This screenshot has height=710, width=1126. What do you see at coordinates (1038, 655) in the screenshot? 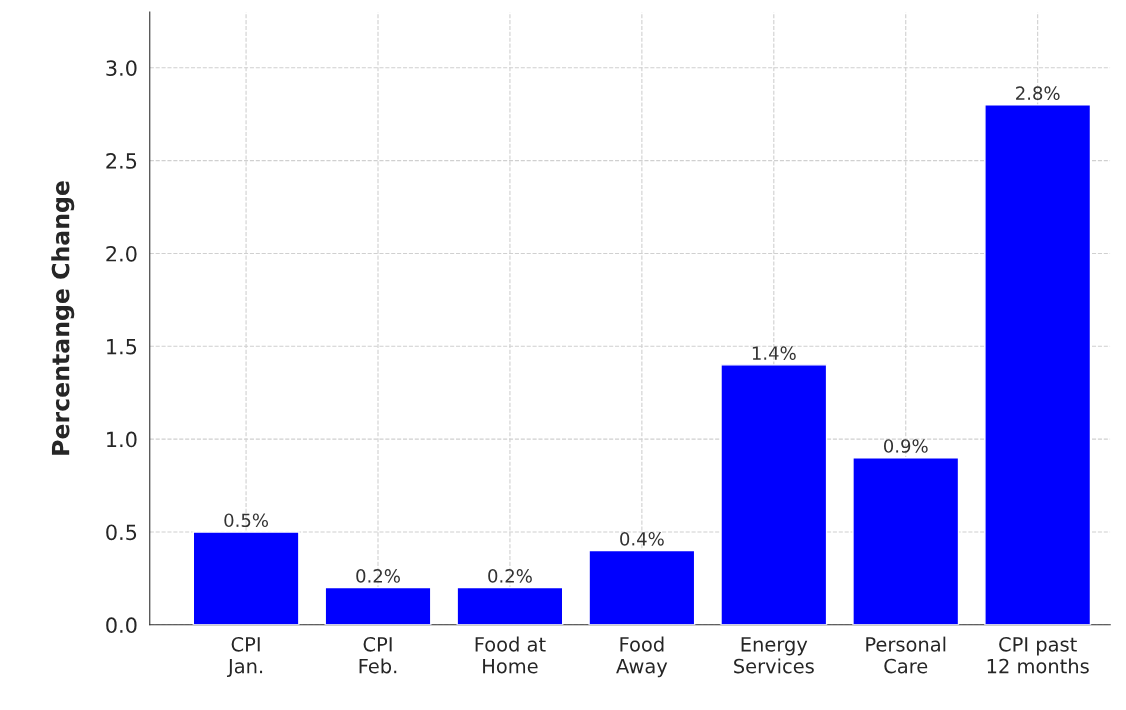
I see `x-tick-label: CPI past 12 months` at bounding box center [1038, 655].